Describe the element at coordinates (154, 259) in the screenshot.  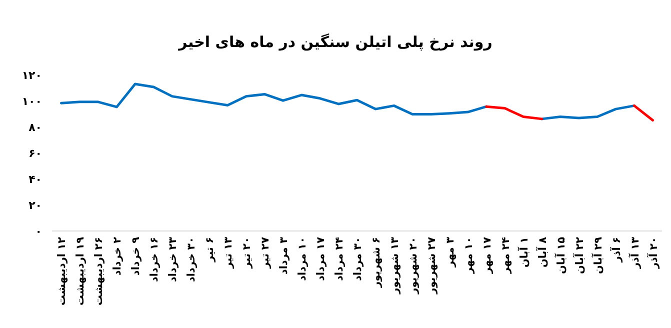
I see `x-tick-label: ۱۶ خرداد` at that location.